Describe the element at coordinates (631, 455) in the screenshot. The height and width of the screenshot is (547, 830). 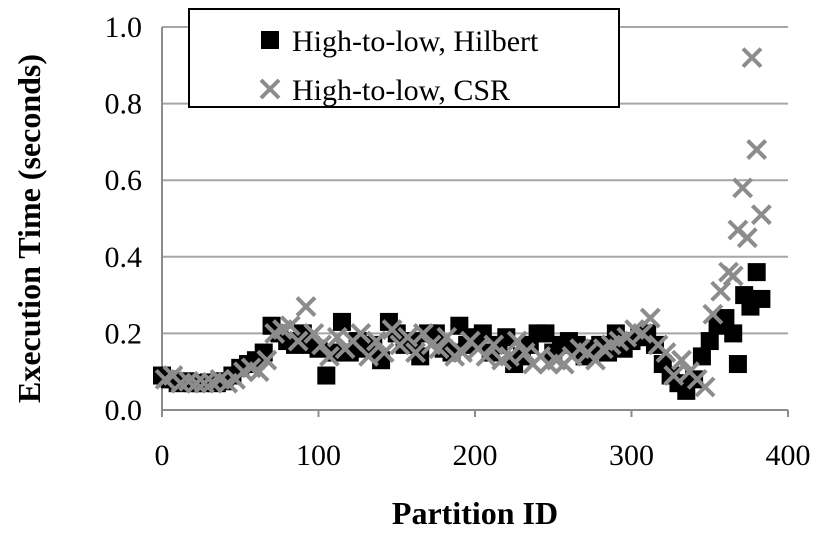
I see `x-tick-label: 300` at that location.